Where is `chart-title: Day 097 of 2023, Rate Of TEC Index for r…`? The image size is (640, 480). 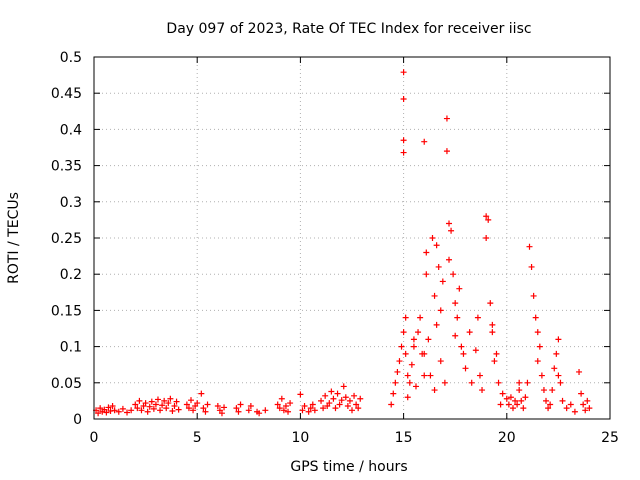
chart-title: Day 097 of 2023, Rate Of TEC Index for r… is located at coordinates (348, 29).